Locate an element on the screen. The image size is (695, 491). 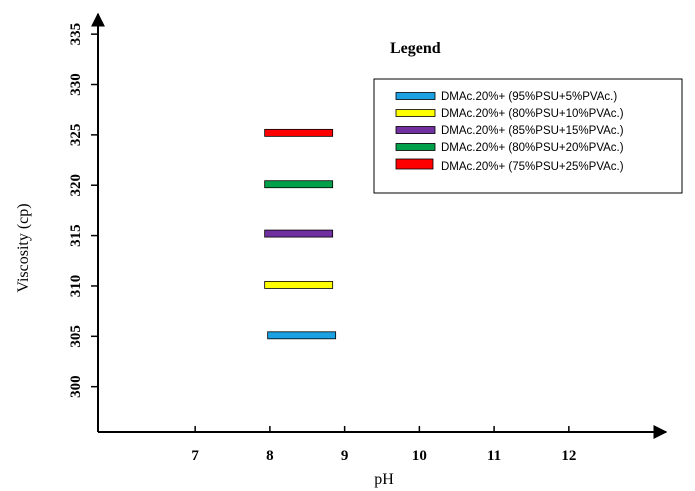
x-axis-label: pH is located at coordinates (384, 479).